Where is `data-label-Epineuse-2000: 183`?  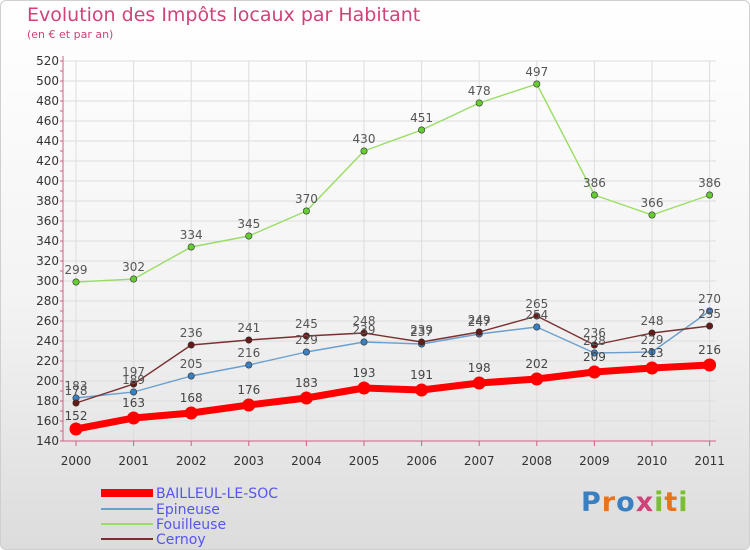
data-label-Epineuse-2000: 183 is located at coordinates (76, 386).